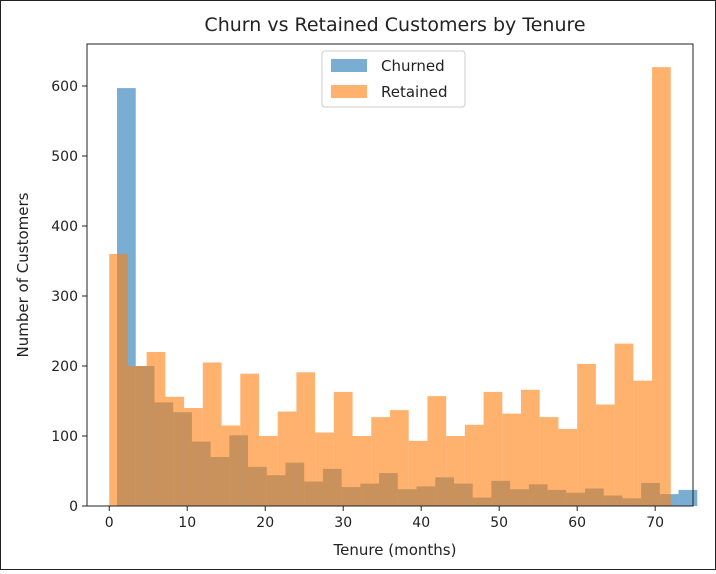 The height and width of the screenshot is (574, 716). I want to click on x-tick-label: 10, so click(187, 523).